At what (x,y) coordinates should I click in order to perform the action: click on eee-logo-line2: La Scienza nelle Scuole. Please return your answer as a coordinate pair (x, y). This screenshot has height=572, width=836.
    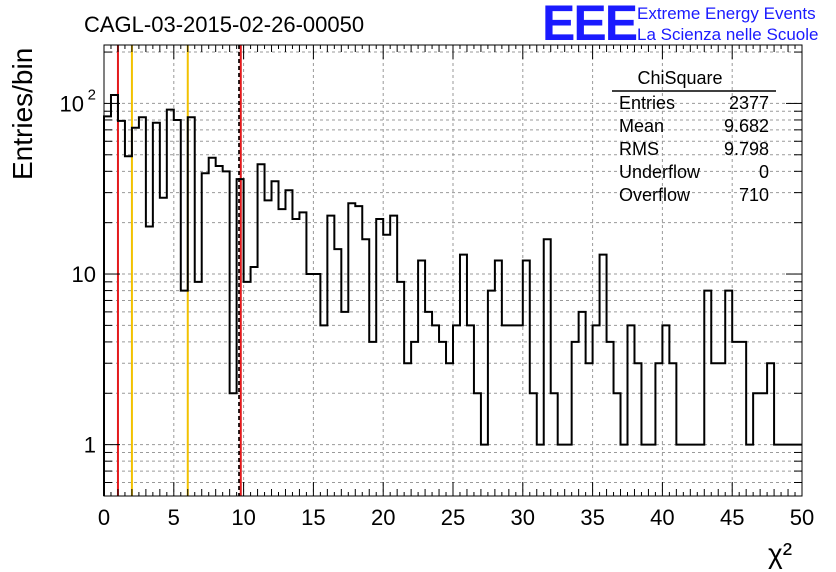
    Looking at the image, I should click on (727, 34).